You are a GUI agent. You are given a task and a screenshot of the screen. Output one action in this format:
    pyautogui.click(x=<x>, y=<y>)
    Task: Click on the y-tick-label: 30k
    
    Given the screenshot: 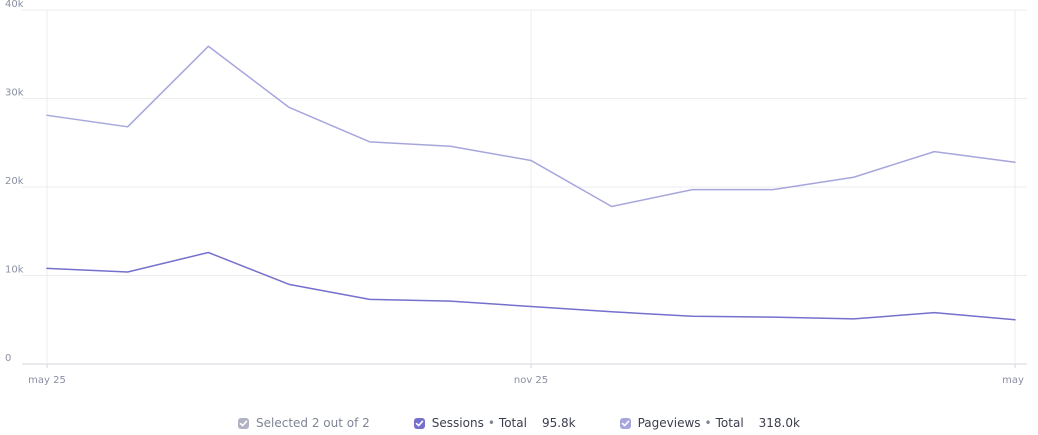 What is the action you would take?
    pyautogui.click(x=14, y=93)
    